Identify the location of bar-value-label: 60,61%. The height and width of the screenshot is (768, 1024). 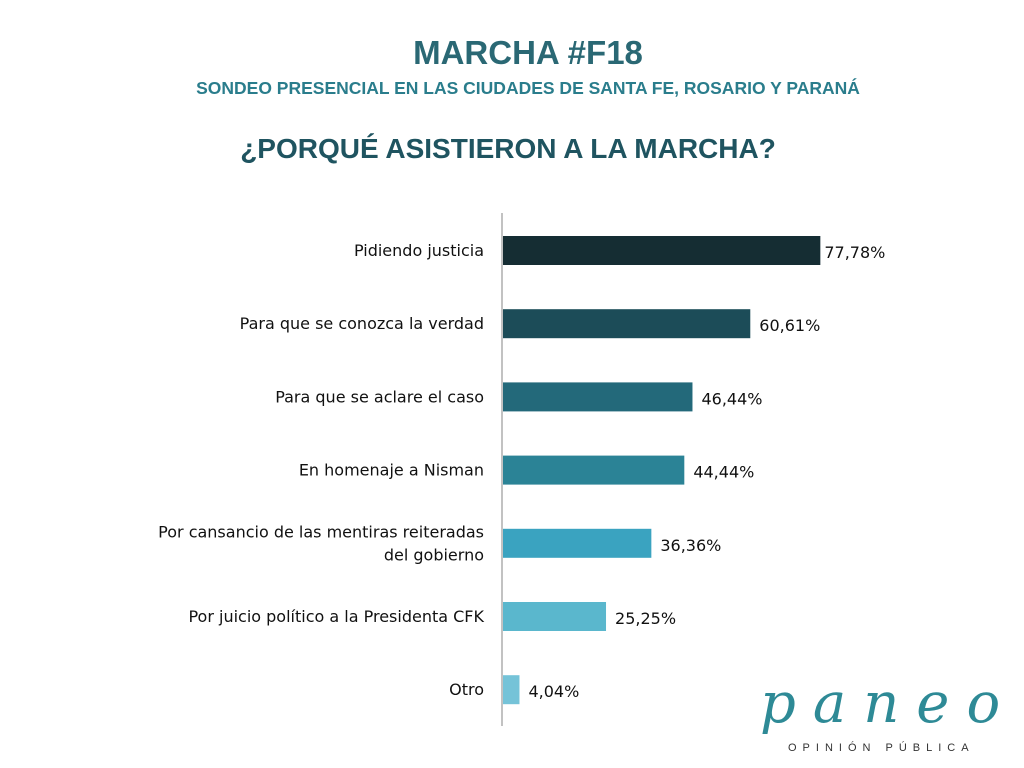
(789, 325).